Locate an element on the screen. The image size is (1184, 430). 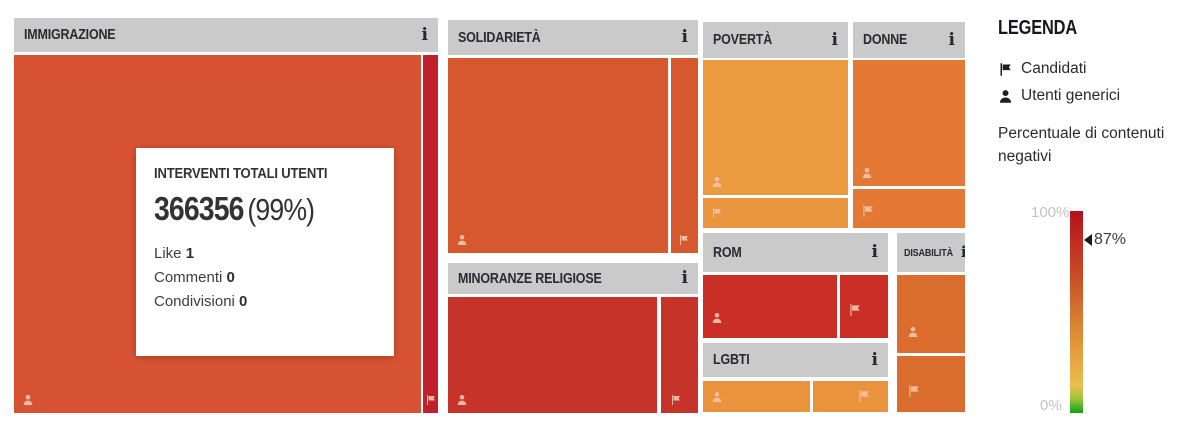
panel-title: DISABILITÀ is located at coordinates (928, 252).